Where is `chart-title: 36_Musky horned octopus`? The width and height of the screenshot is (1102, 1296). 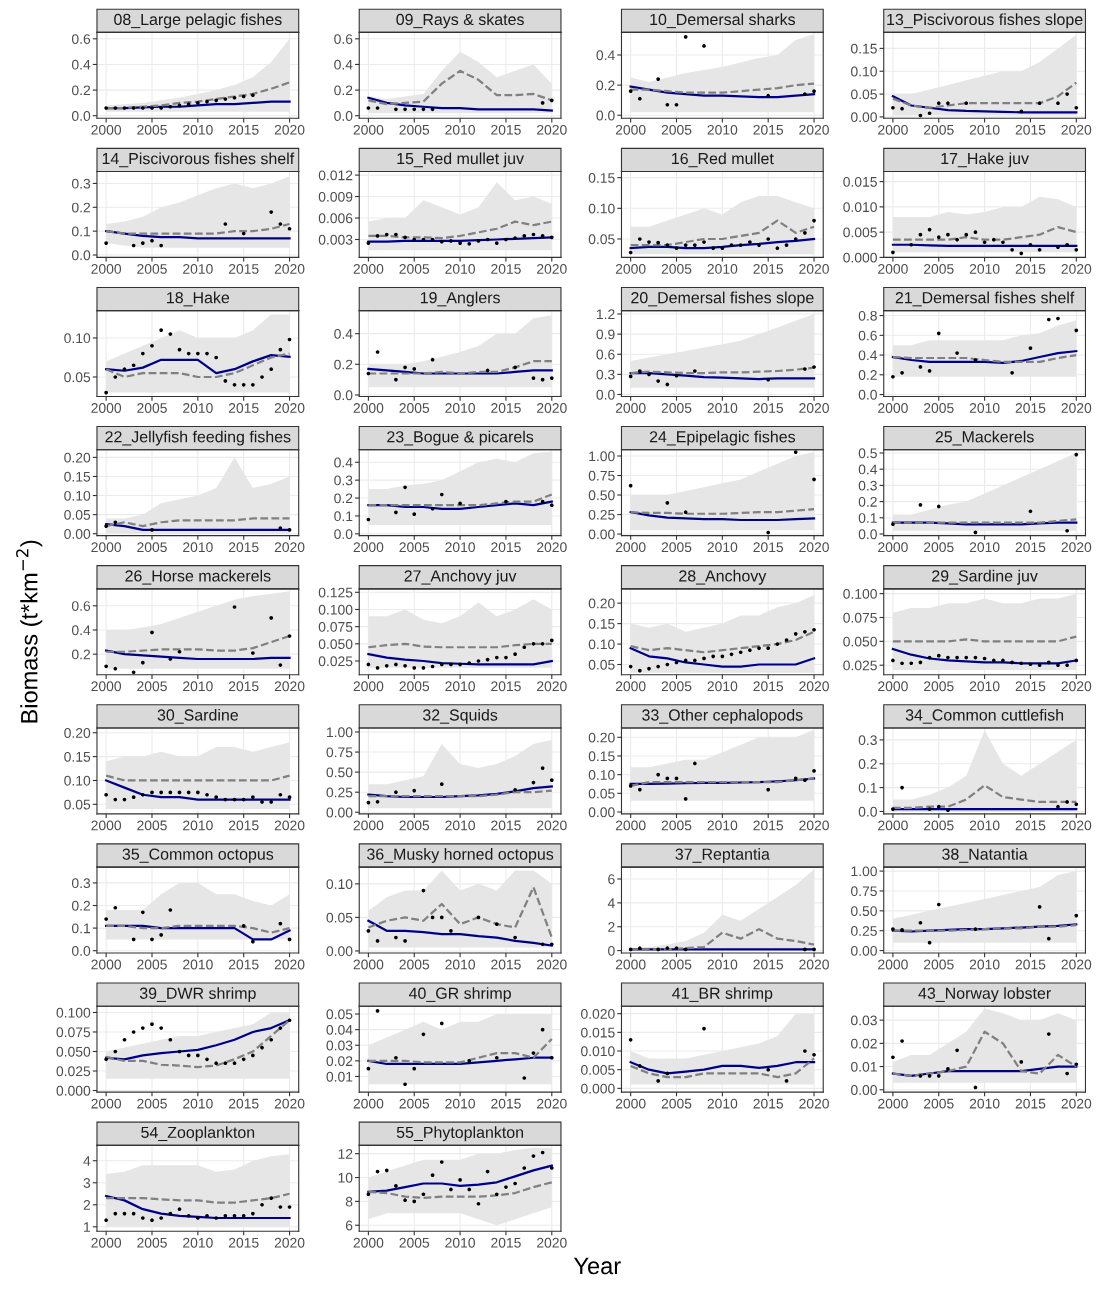 chart-title: 36_Musky horned octopus is located at coordinates (460, 855).